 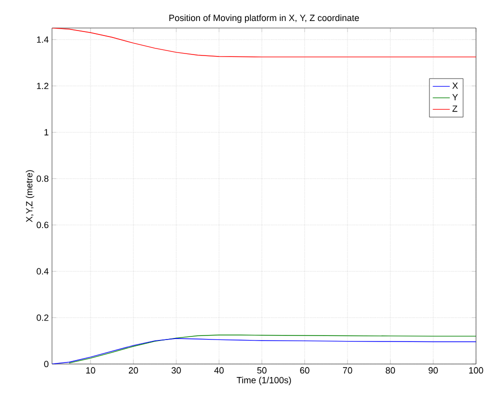 I want to click on y-tick-label: 0.2, so click(x=42, y=317).